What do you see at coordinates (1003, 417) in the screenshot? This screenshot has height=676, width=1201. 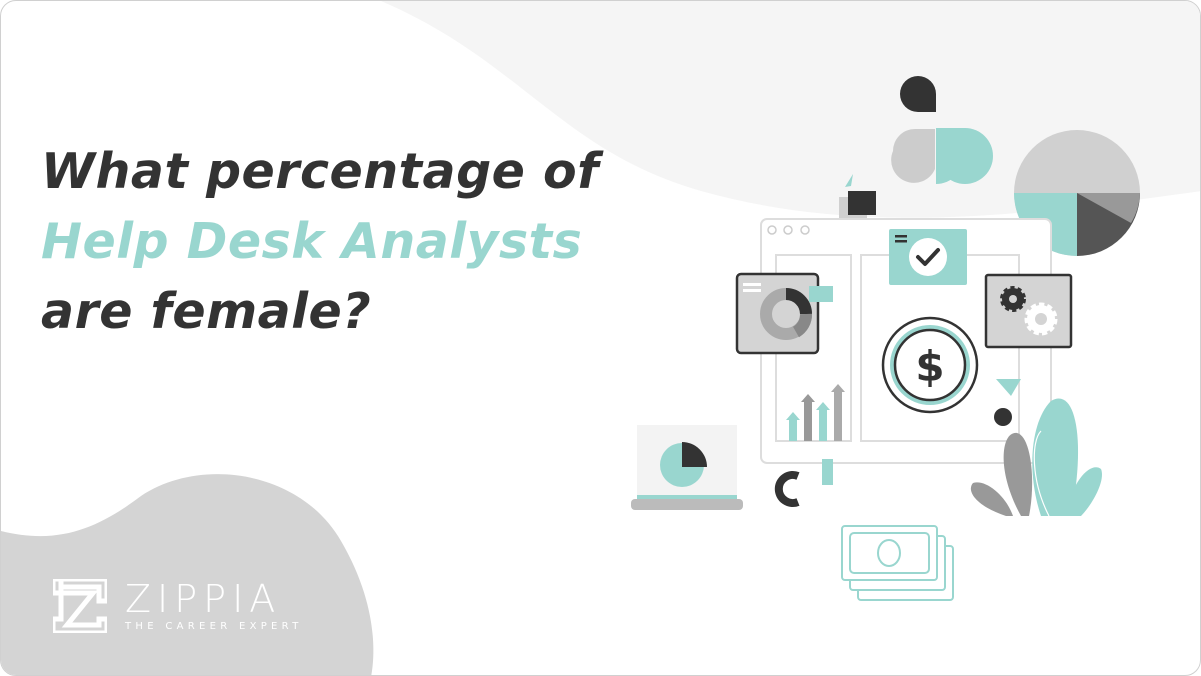 I see `dark-dot-shape` at bounding box center [1003, 417].